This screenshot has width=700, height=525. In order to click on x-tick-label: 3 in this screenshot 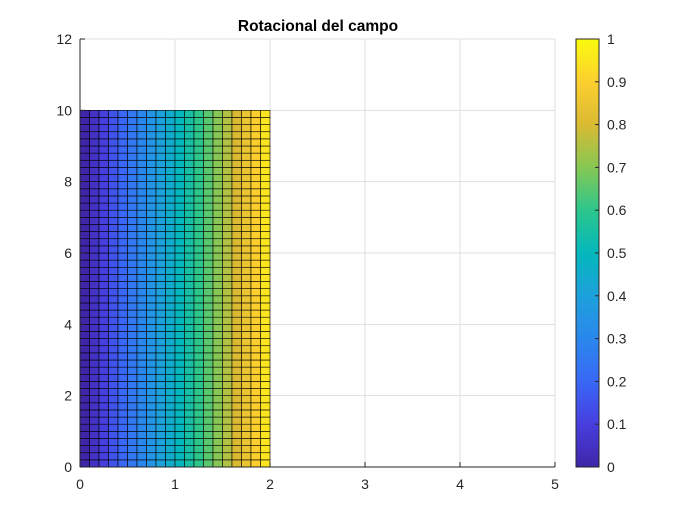, I will do `click(365, 484)`.